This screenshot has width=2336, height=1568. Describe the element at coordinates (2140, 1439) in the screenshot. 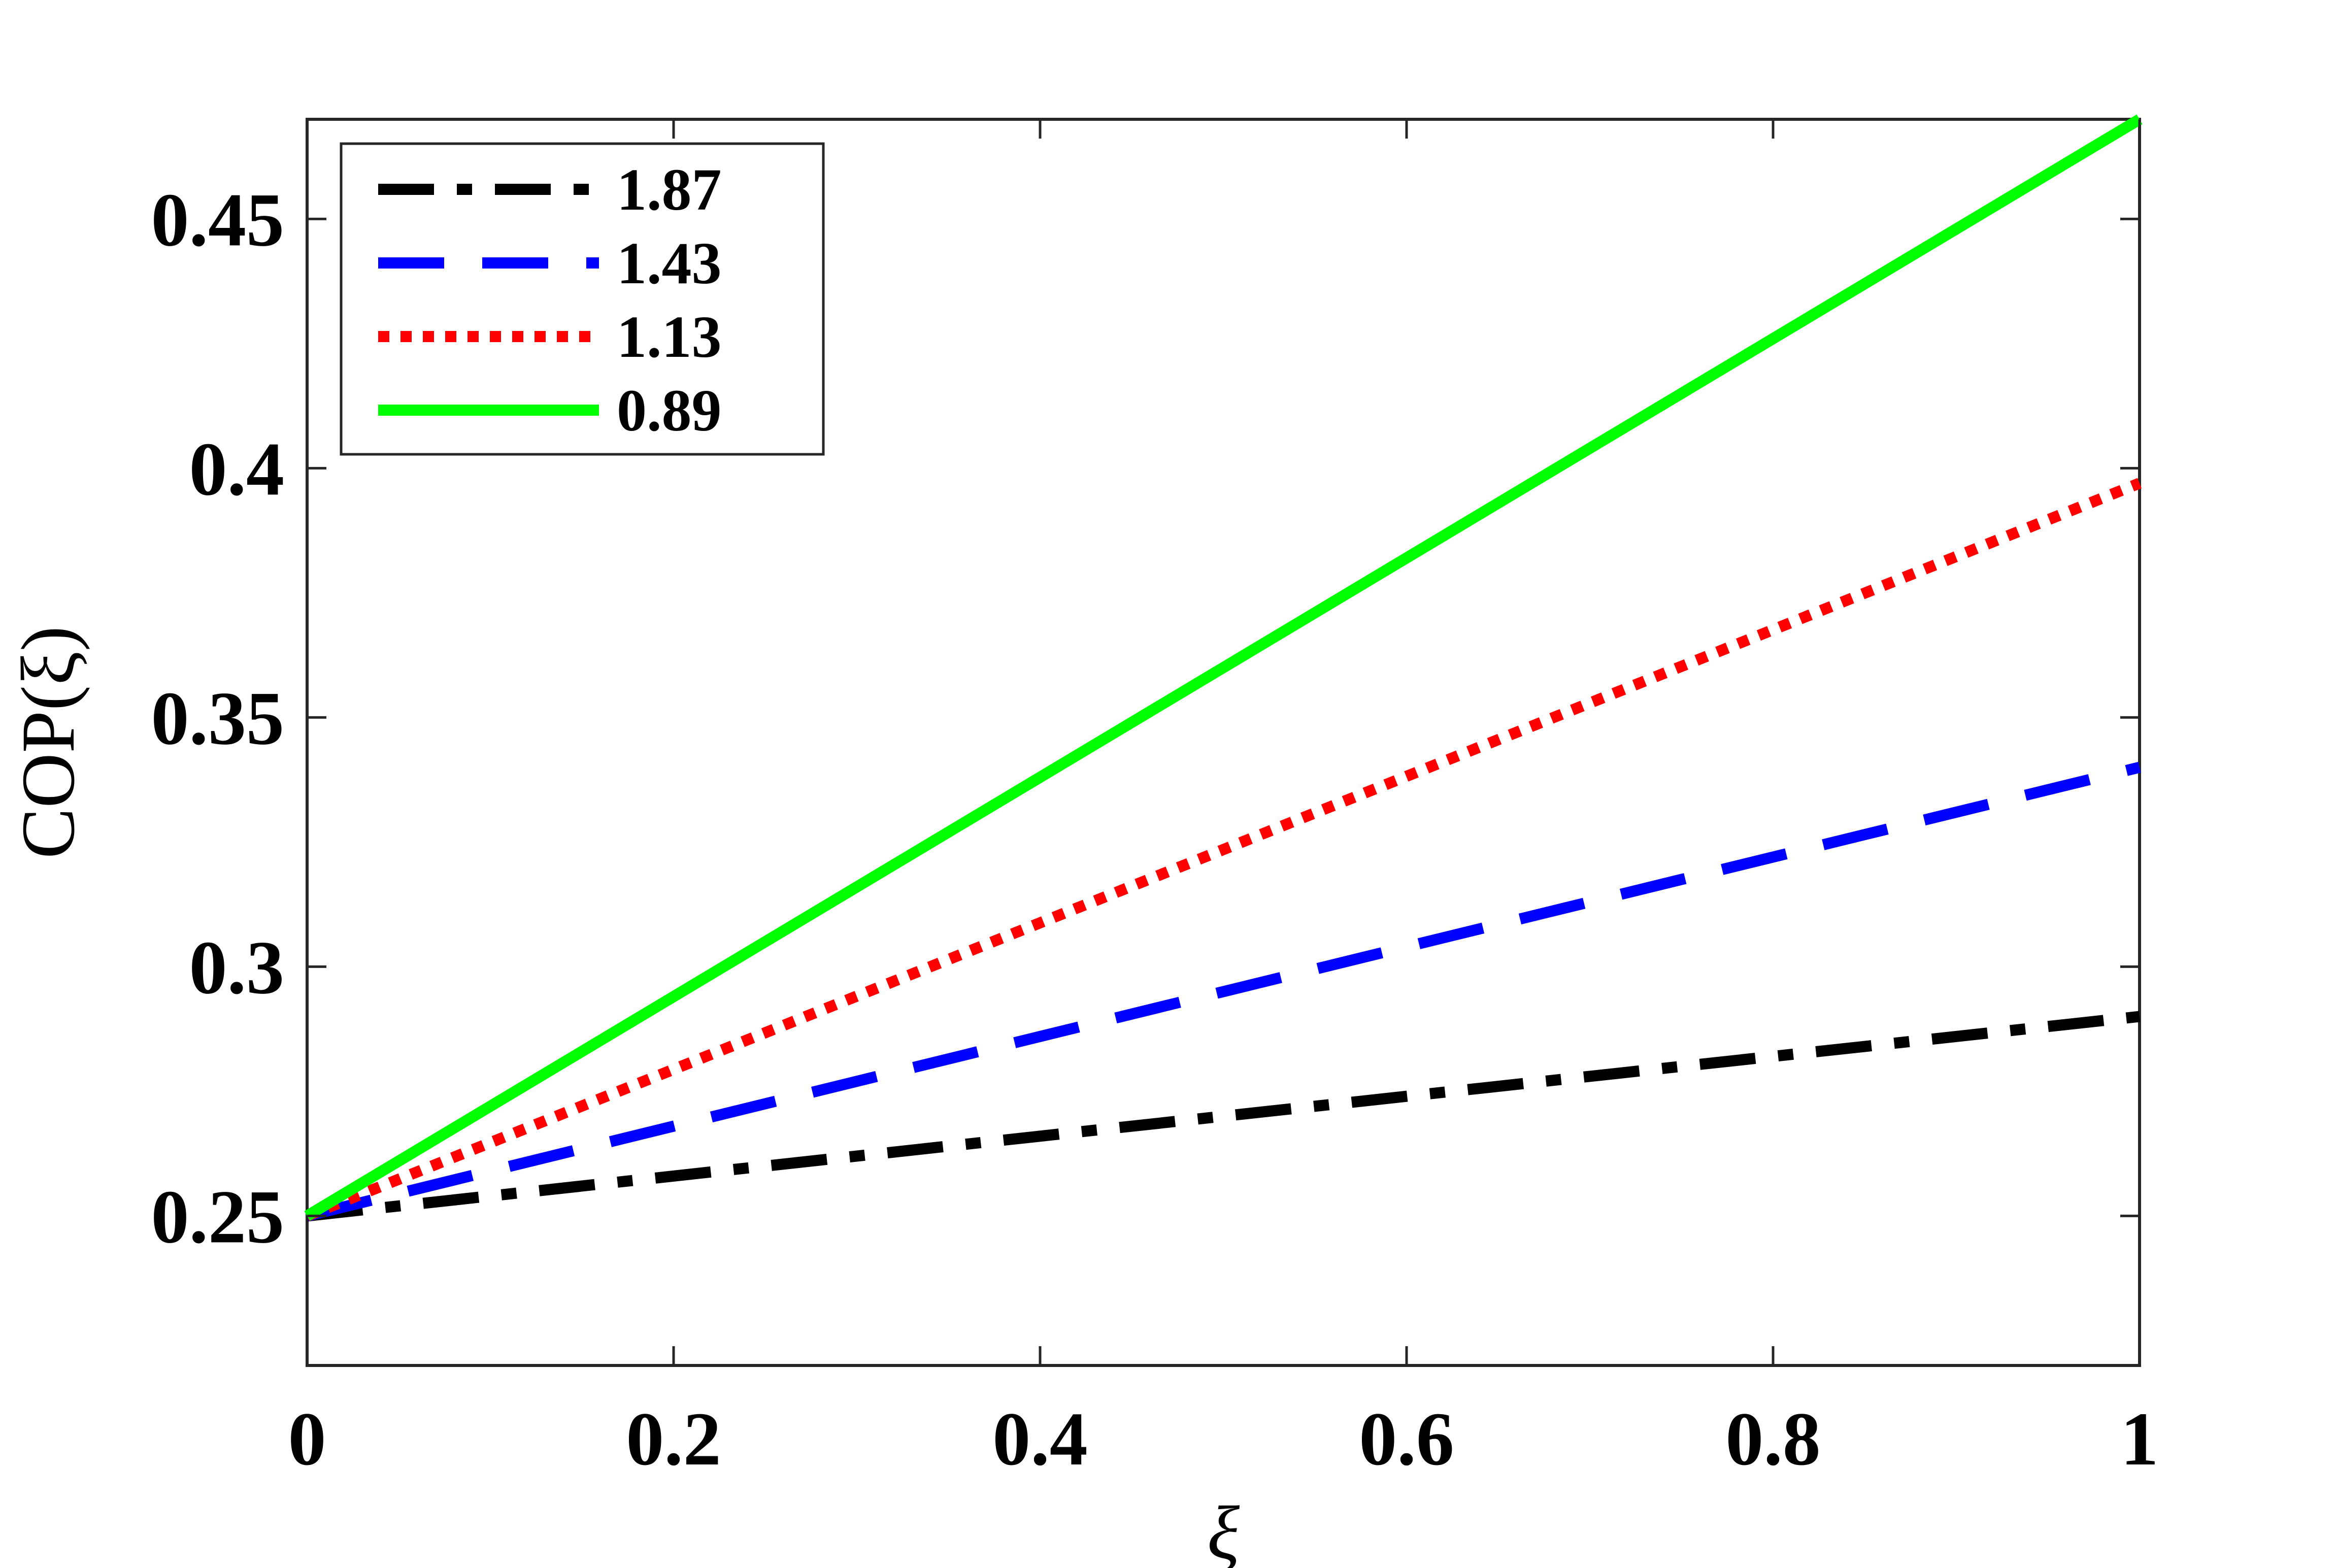

I see `x-tick-label: 1` at that location.